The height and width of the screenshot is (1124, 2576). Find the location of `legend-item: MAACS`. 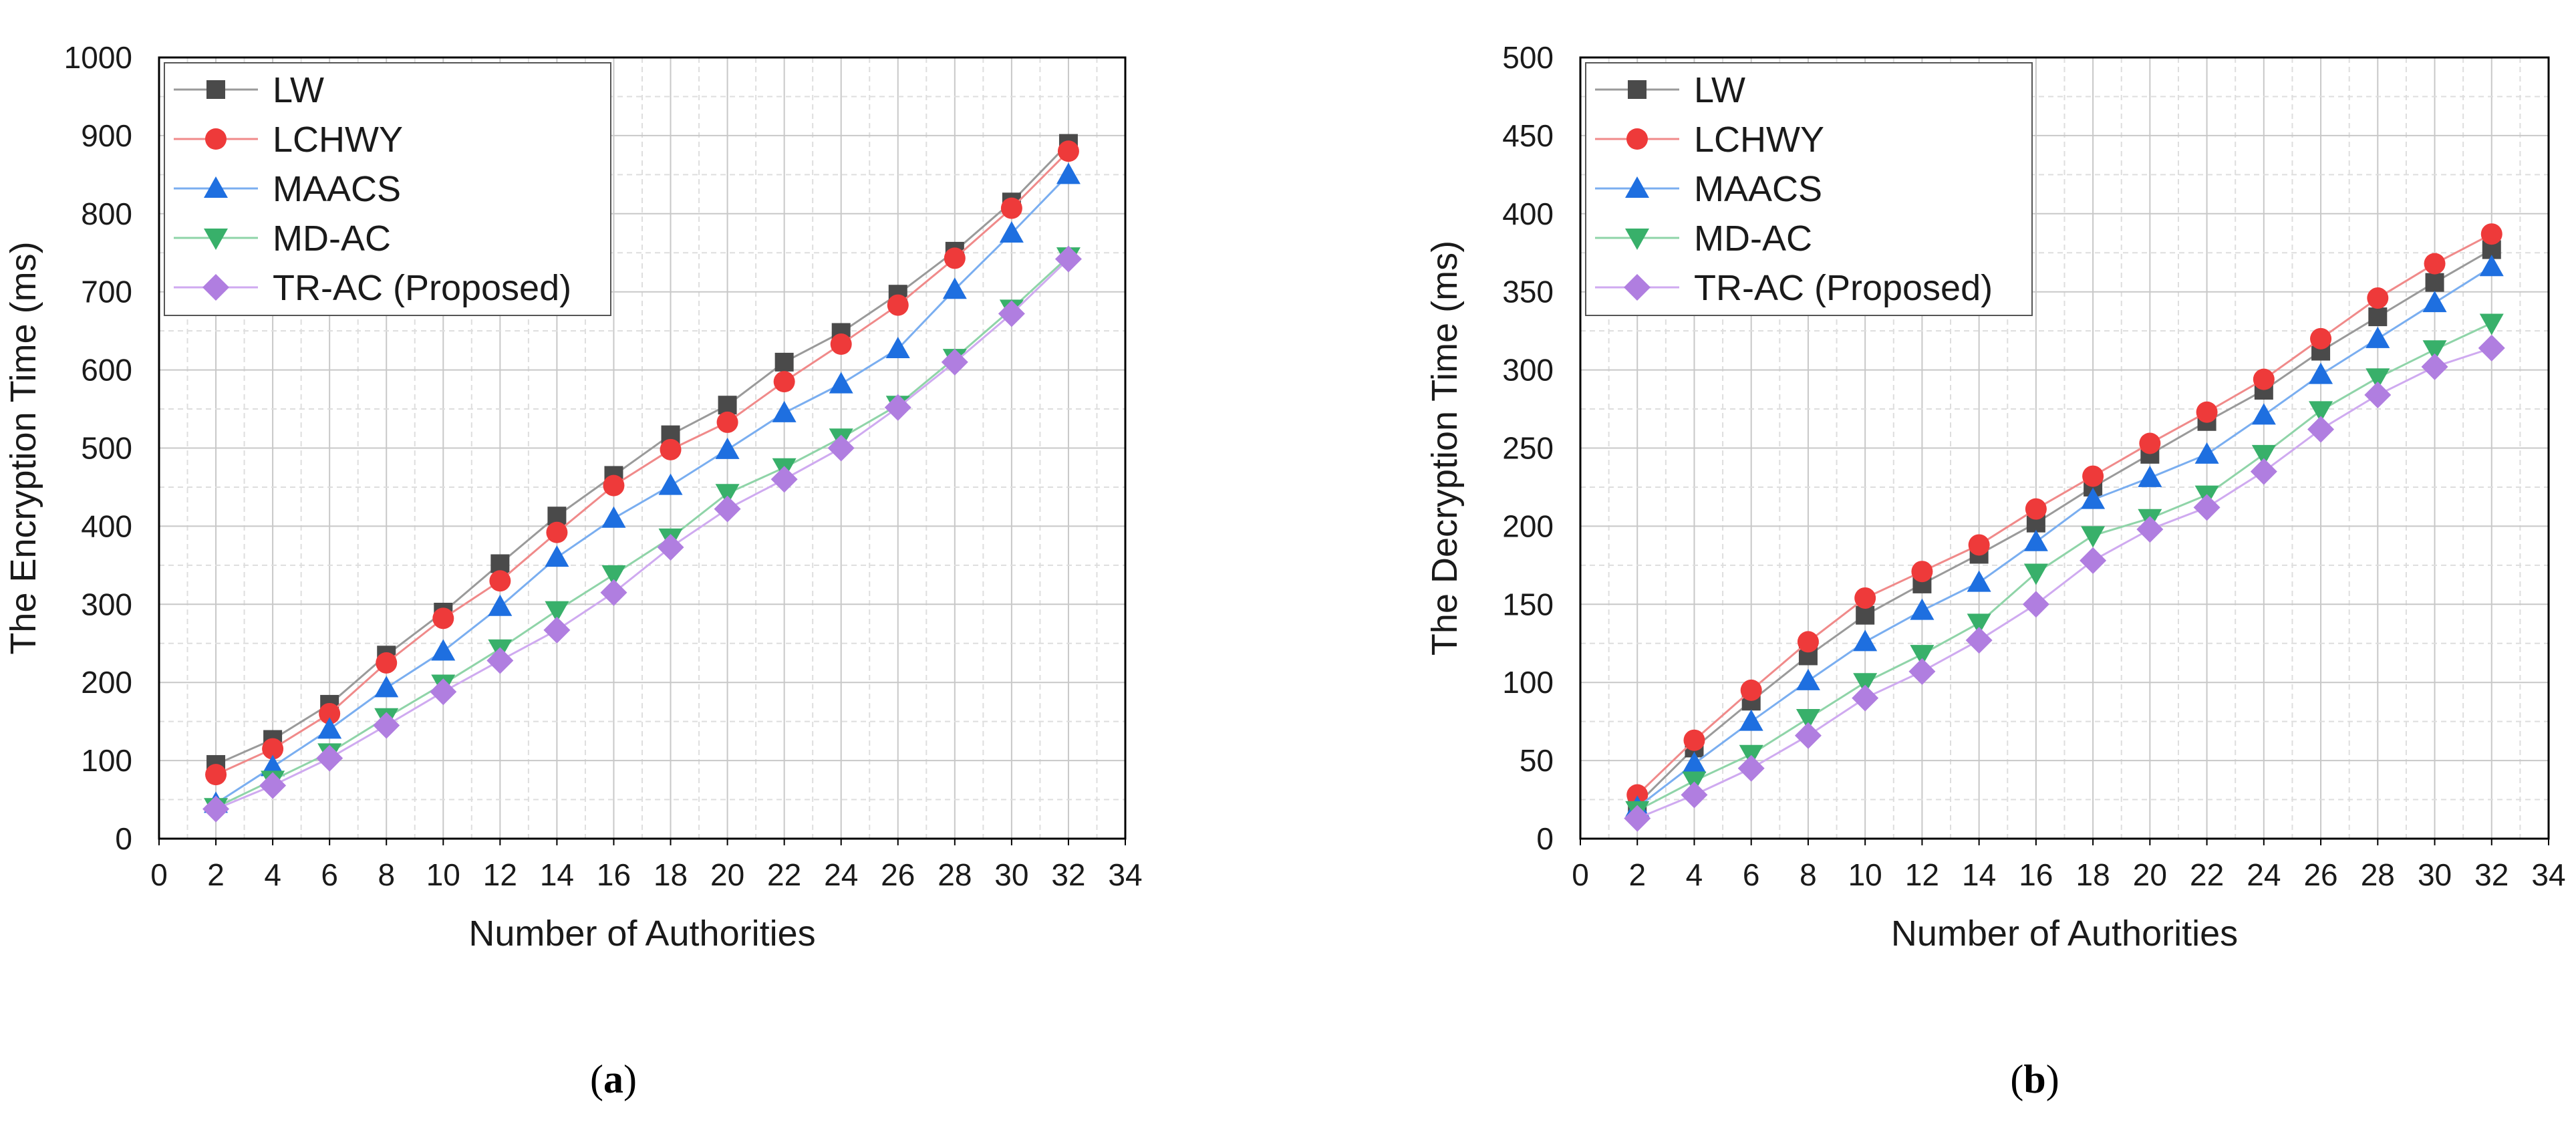

legend-item: MAACS is located at coordinates (287, 189).